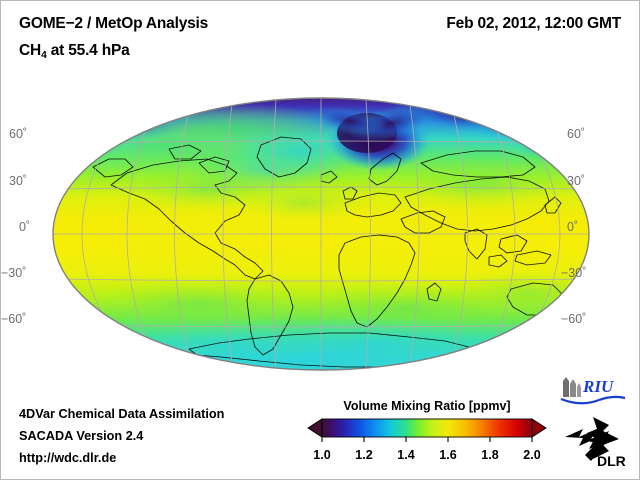  What do you see at coordinates (592, 439) in the screenshot?
I see `dlr-mark` at bounding box center [592, 439].